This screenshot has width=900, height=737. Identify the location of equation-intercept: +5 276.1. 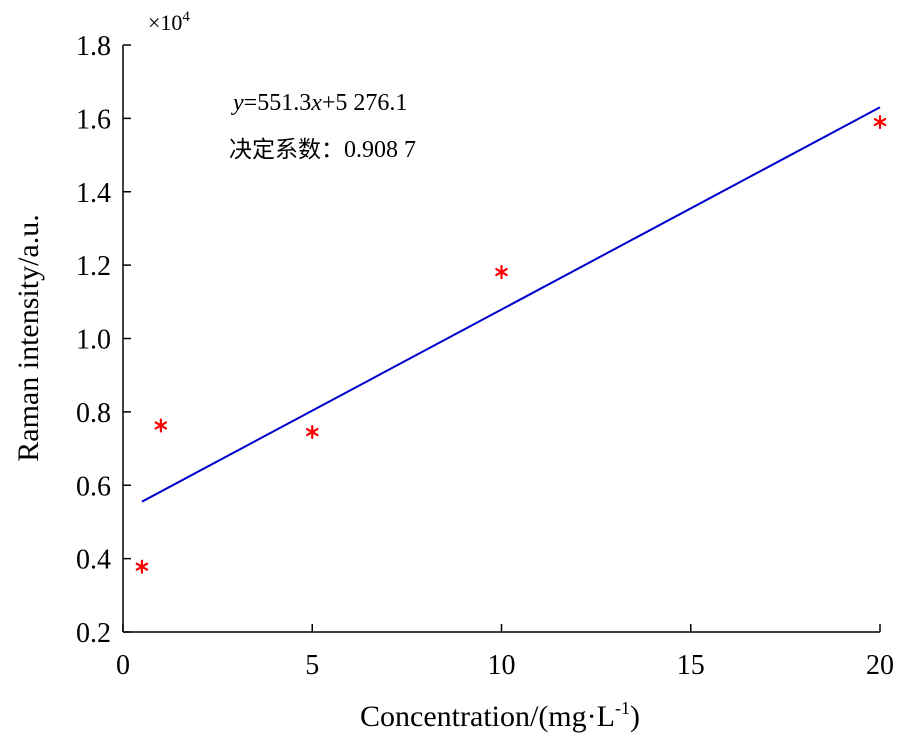
(365, 103).